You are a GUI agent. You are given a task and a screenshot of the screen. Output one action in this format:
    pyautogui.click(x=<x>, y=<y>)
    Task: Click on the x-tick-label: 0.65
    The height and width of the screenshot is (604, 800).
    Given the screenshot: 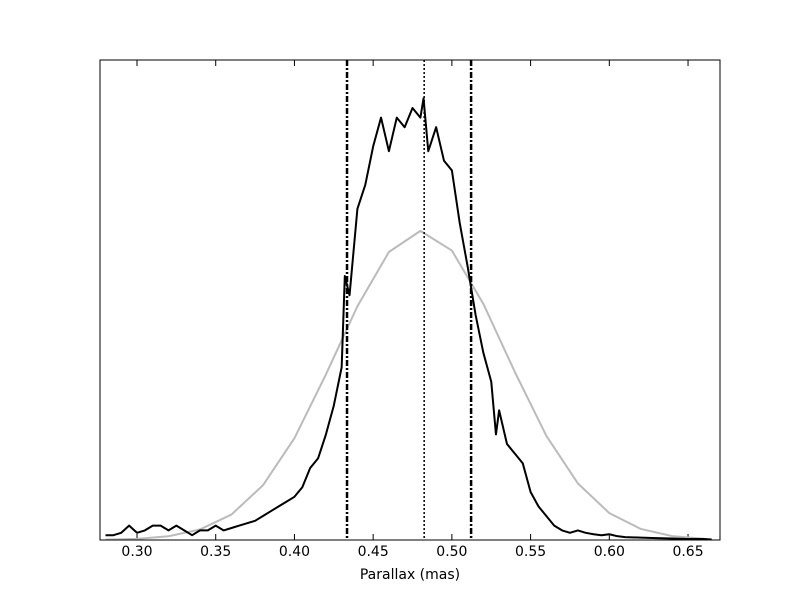 What is the action you would take?
    pyautogui.click(x=687, y=552)
    